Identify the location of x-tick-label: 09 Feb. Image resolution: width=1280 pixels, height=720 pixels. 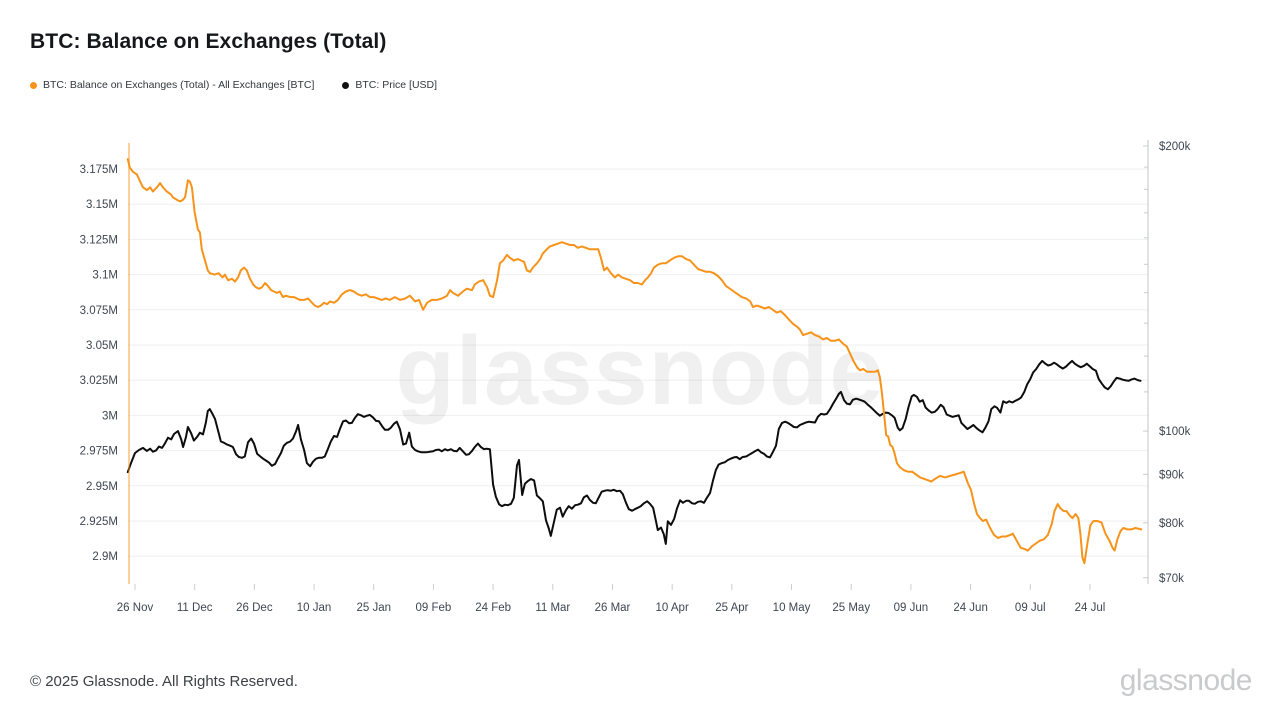
(434, 608).